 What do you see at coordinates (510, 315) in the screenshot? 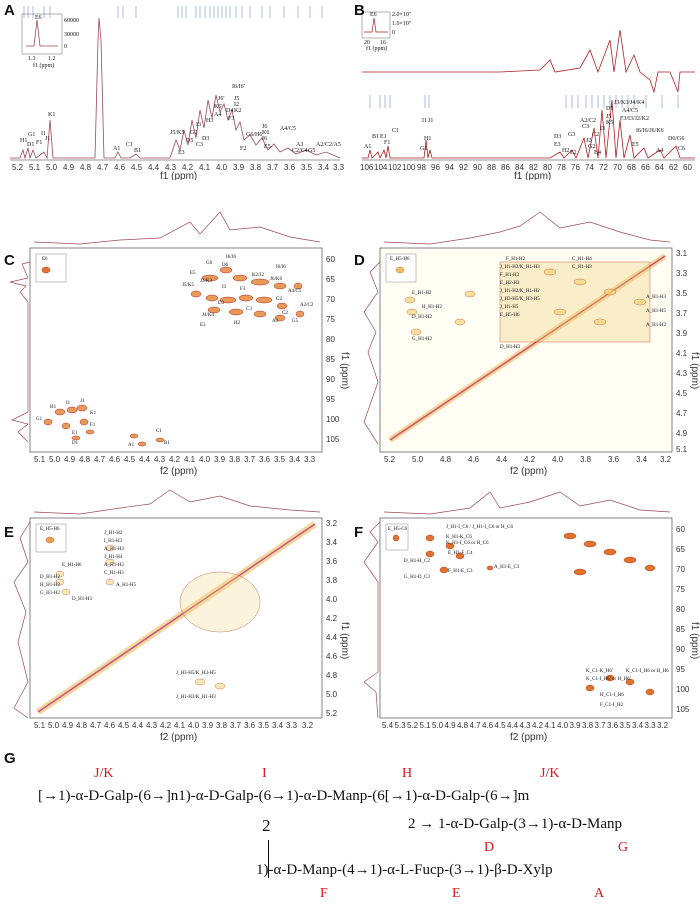
I see `panel-d-ann-16: E_H5-H6` at bounding box center [510, 315].